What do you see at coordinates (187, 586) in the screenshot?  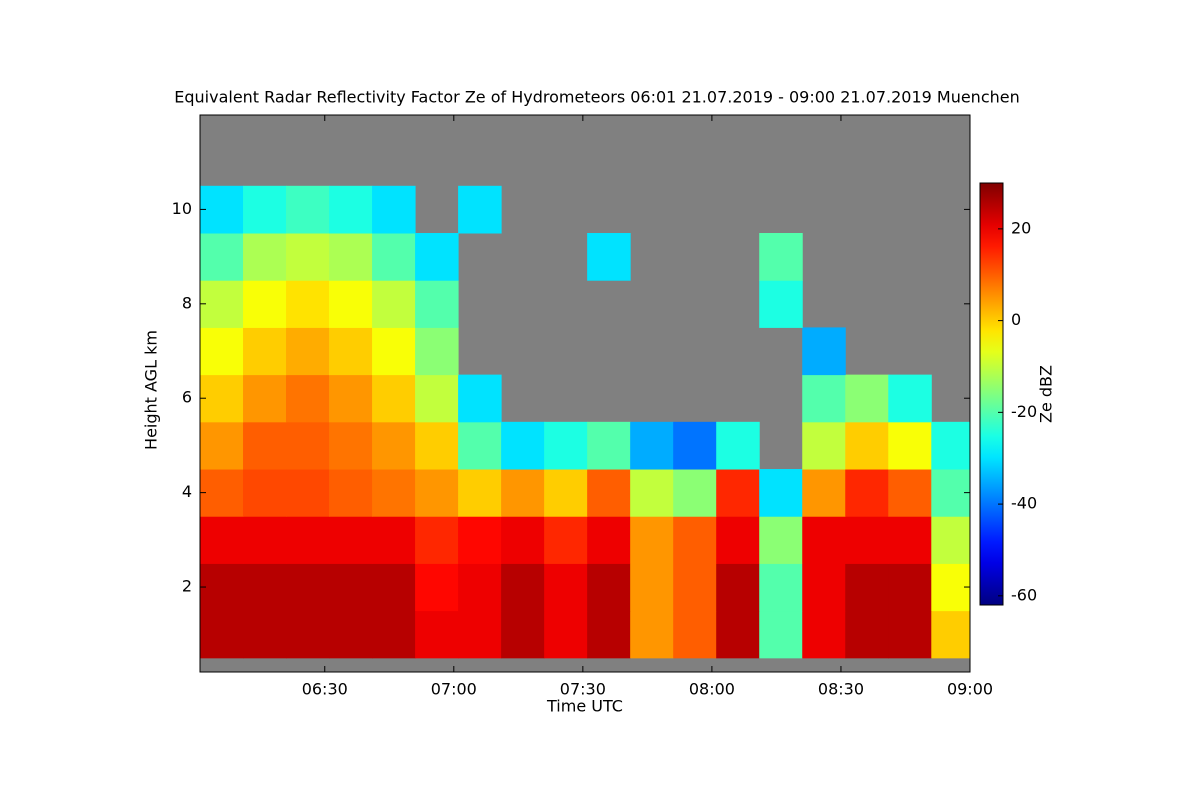 I see `y-tick-label: 2` at bounding box center [187, 586].